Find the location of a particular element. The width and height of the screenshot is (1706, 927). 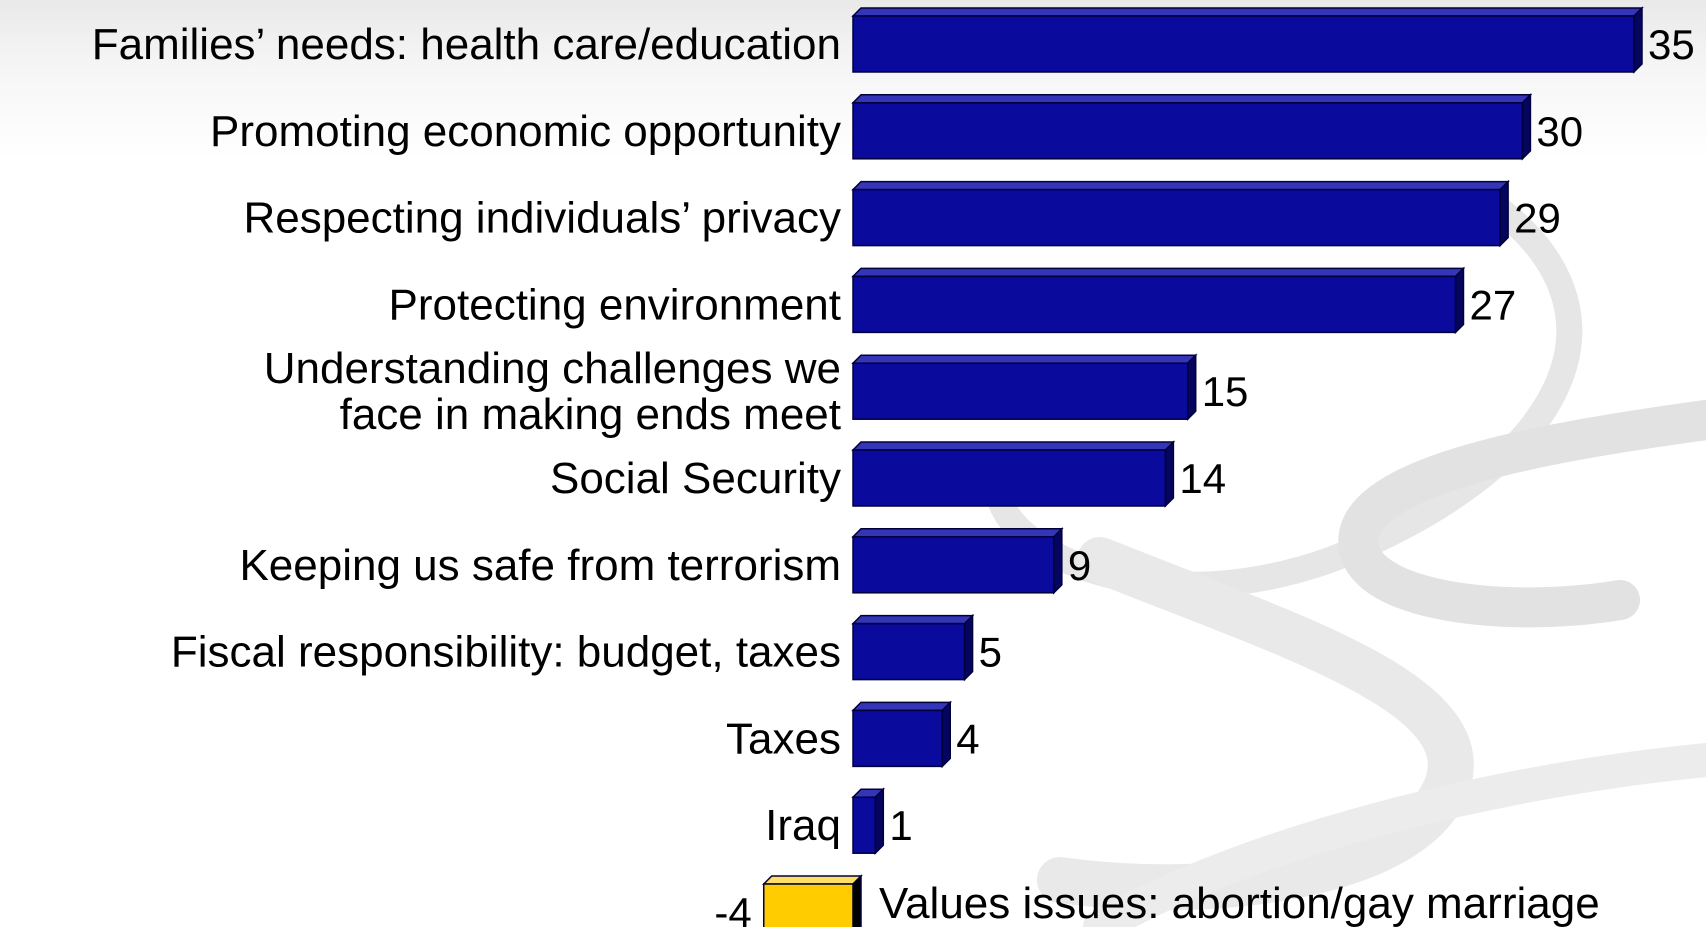

category-label-3: Protecting environment is located at coordinates (615, 304).